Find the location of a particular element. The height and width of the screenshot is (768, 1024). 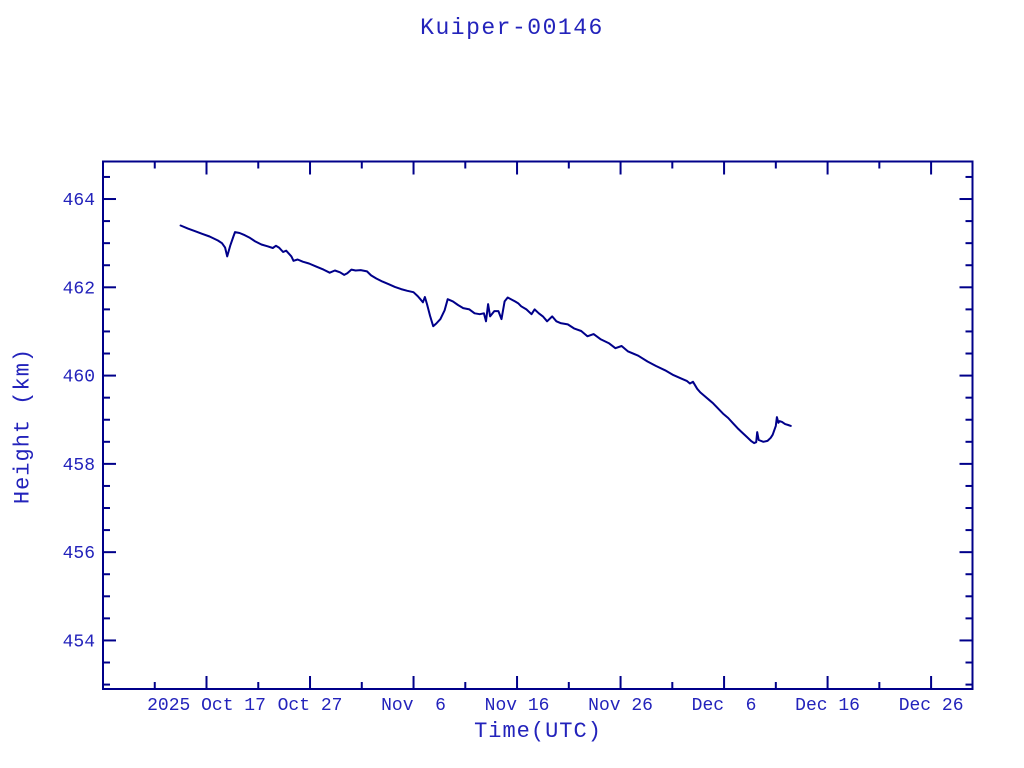

y-tick-label: 458 is located at coordinates (79, 466).